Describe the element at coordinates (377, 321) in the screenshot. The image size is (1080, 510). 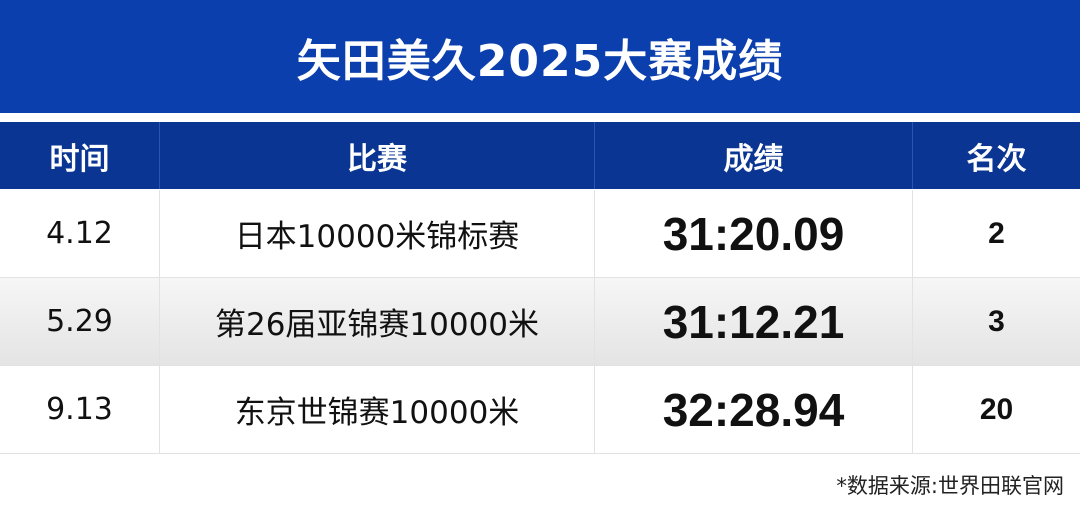
I see `cell-competition: 第26届亚锦赛10000米` at that location.